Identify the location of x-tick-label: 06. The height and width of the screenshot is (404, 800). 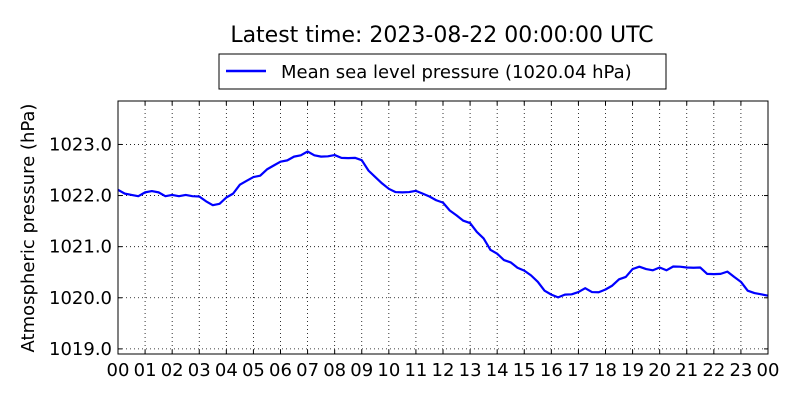
(280, 370).